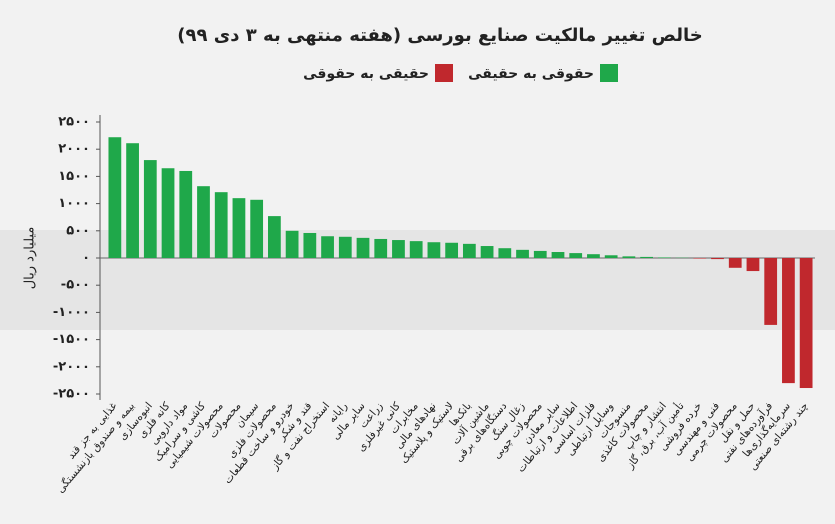 This screenshot has width=835, height=524. Describe the element at coordinates (74, 176) in the screenshot. I see `y-tick-label: ۱۵۰۰` at that location.